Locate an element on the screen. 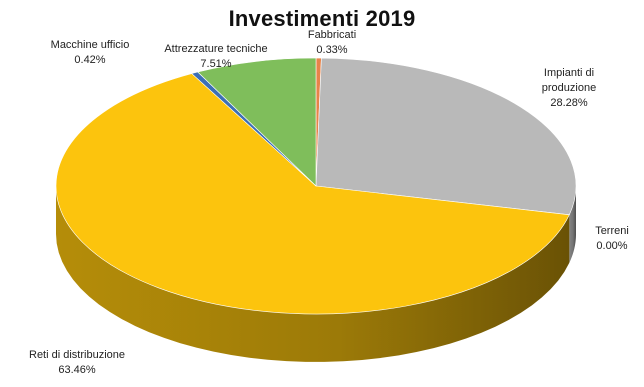 Image resolution: width=644 pixels, height=387 pixels. chart-title: Investimenti 2019 is located at coordinates (322, 18).